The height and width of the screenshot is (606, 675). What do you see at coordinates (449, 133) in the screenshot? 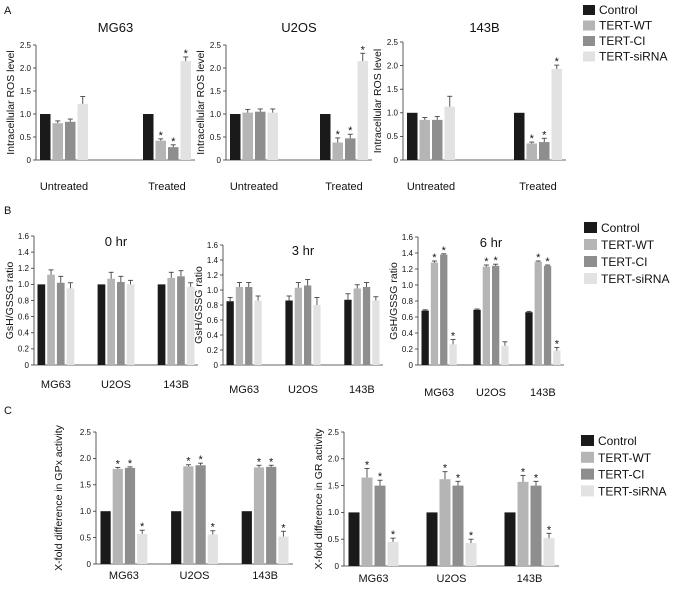
I see `bar-tert-sirna-untreated` at bounding box center [449, 133].